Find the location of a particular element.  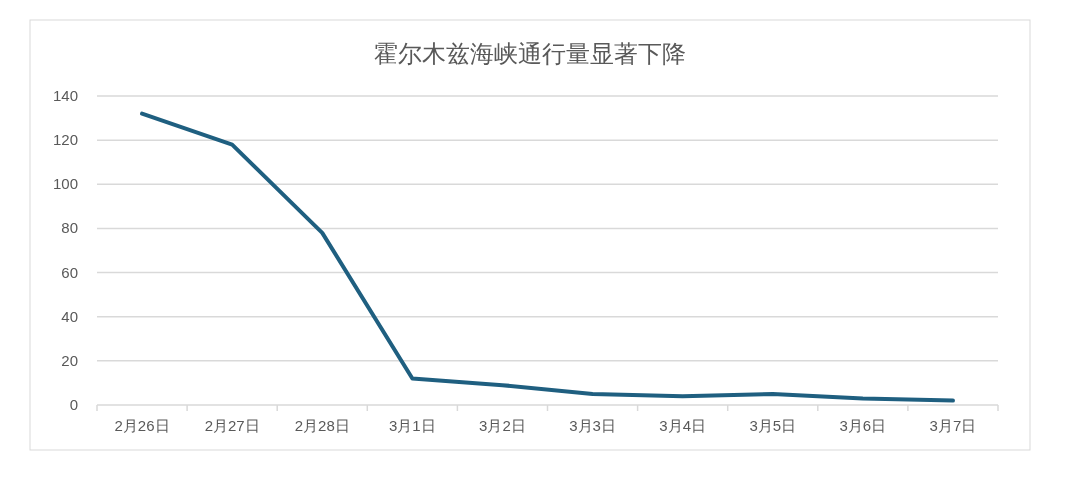

y-tick-label: 80 is located at coordinates (69, 228).